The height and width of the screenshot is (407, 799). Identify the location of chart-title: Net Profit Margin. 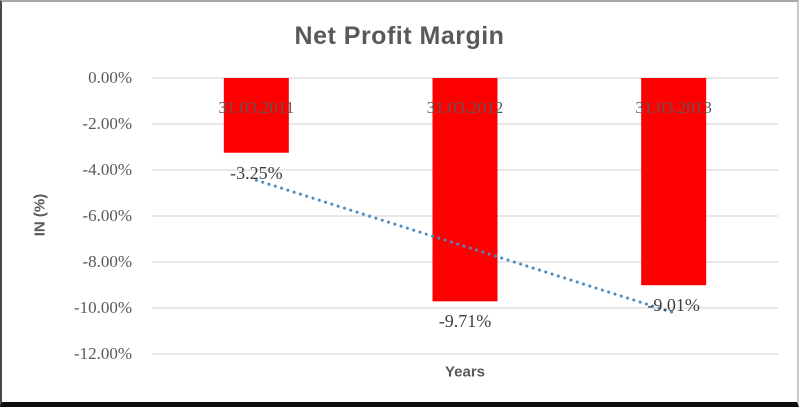
(399, 36).